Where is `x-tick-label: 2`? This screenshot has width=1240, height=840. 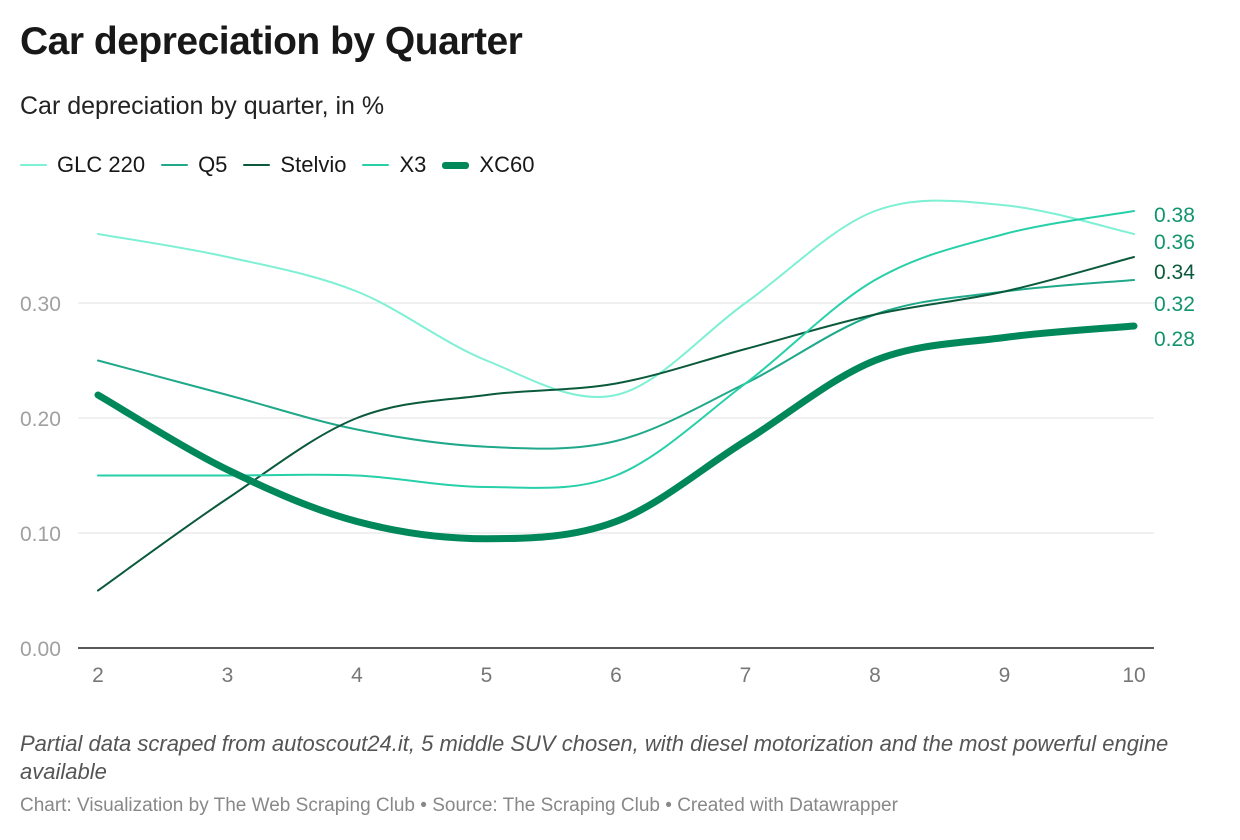 x-tick-label: 2 is located at coordinates (98, 675).